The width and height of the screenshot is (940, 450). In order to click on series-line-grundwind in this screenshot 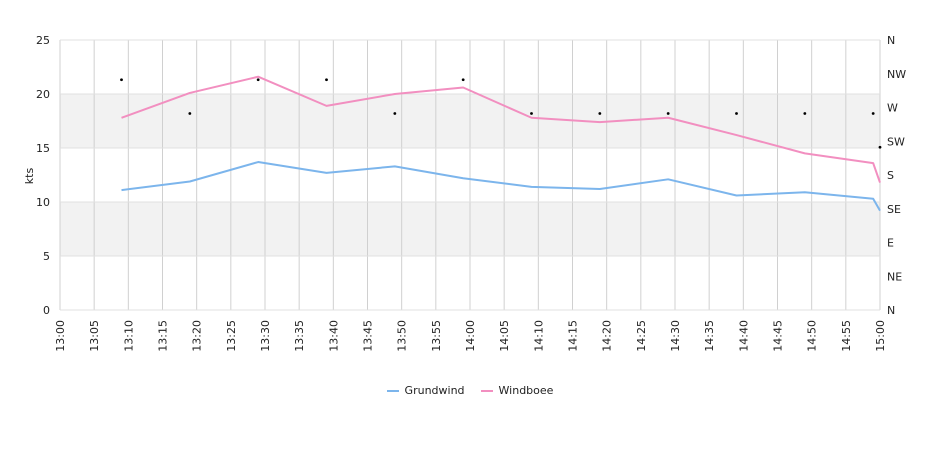, I will do `click(501, 186)`.